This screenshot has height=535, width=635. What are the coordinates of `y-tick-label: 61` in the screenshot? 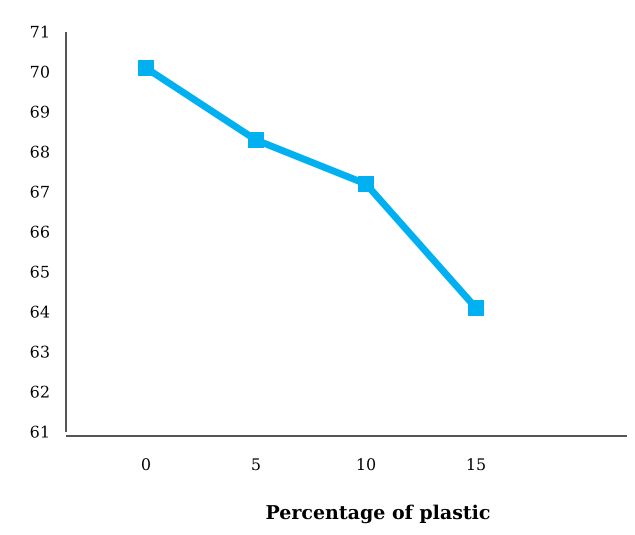 It's located at (40, 432).